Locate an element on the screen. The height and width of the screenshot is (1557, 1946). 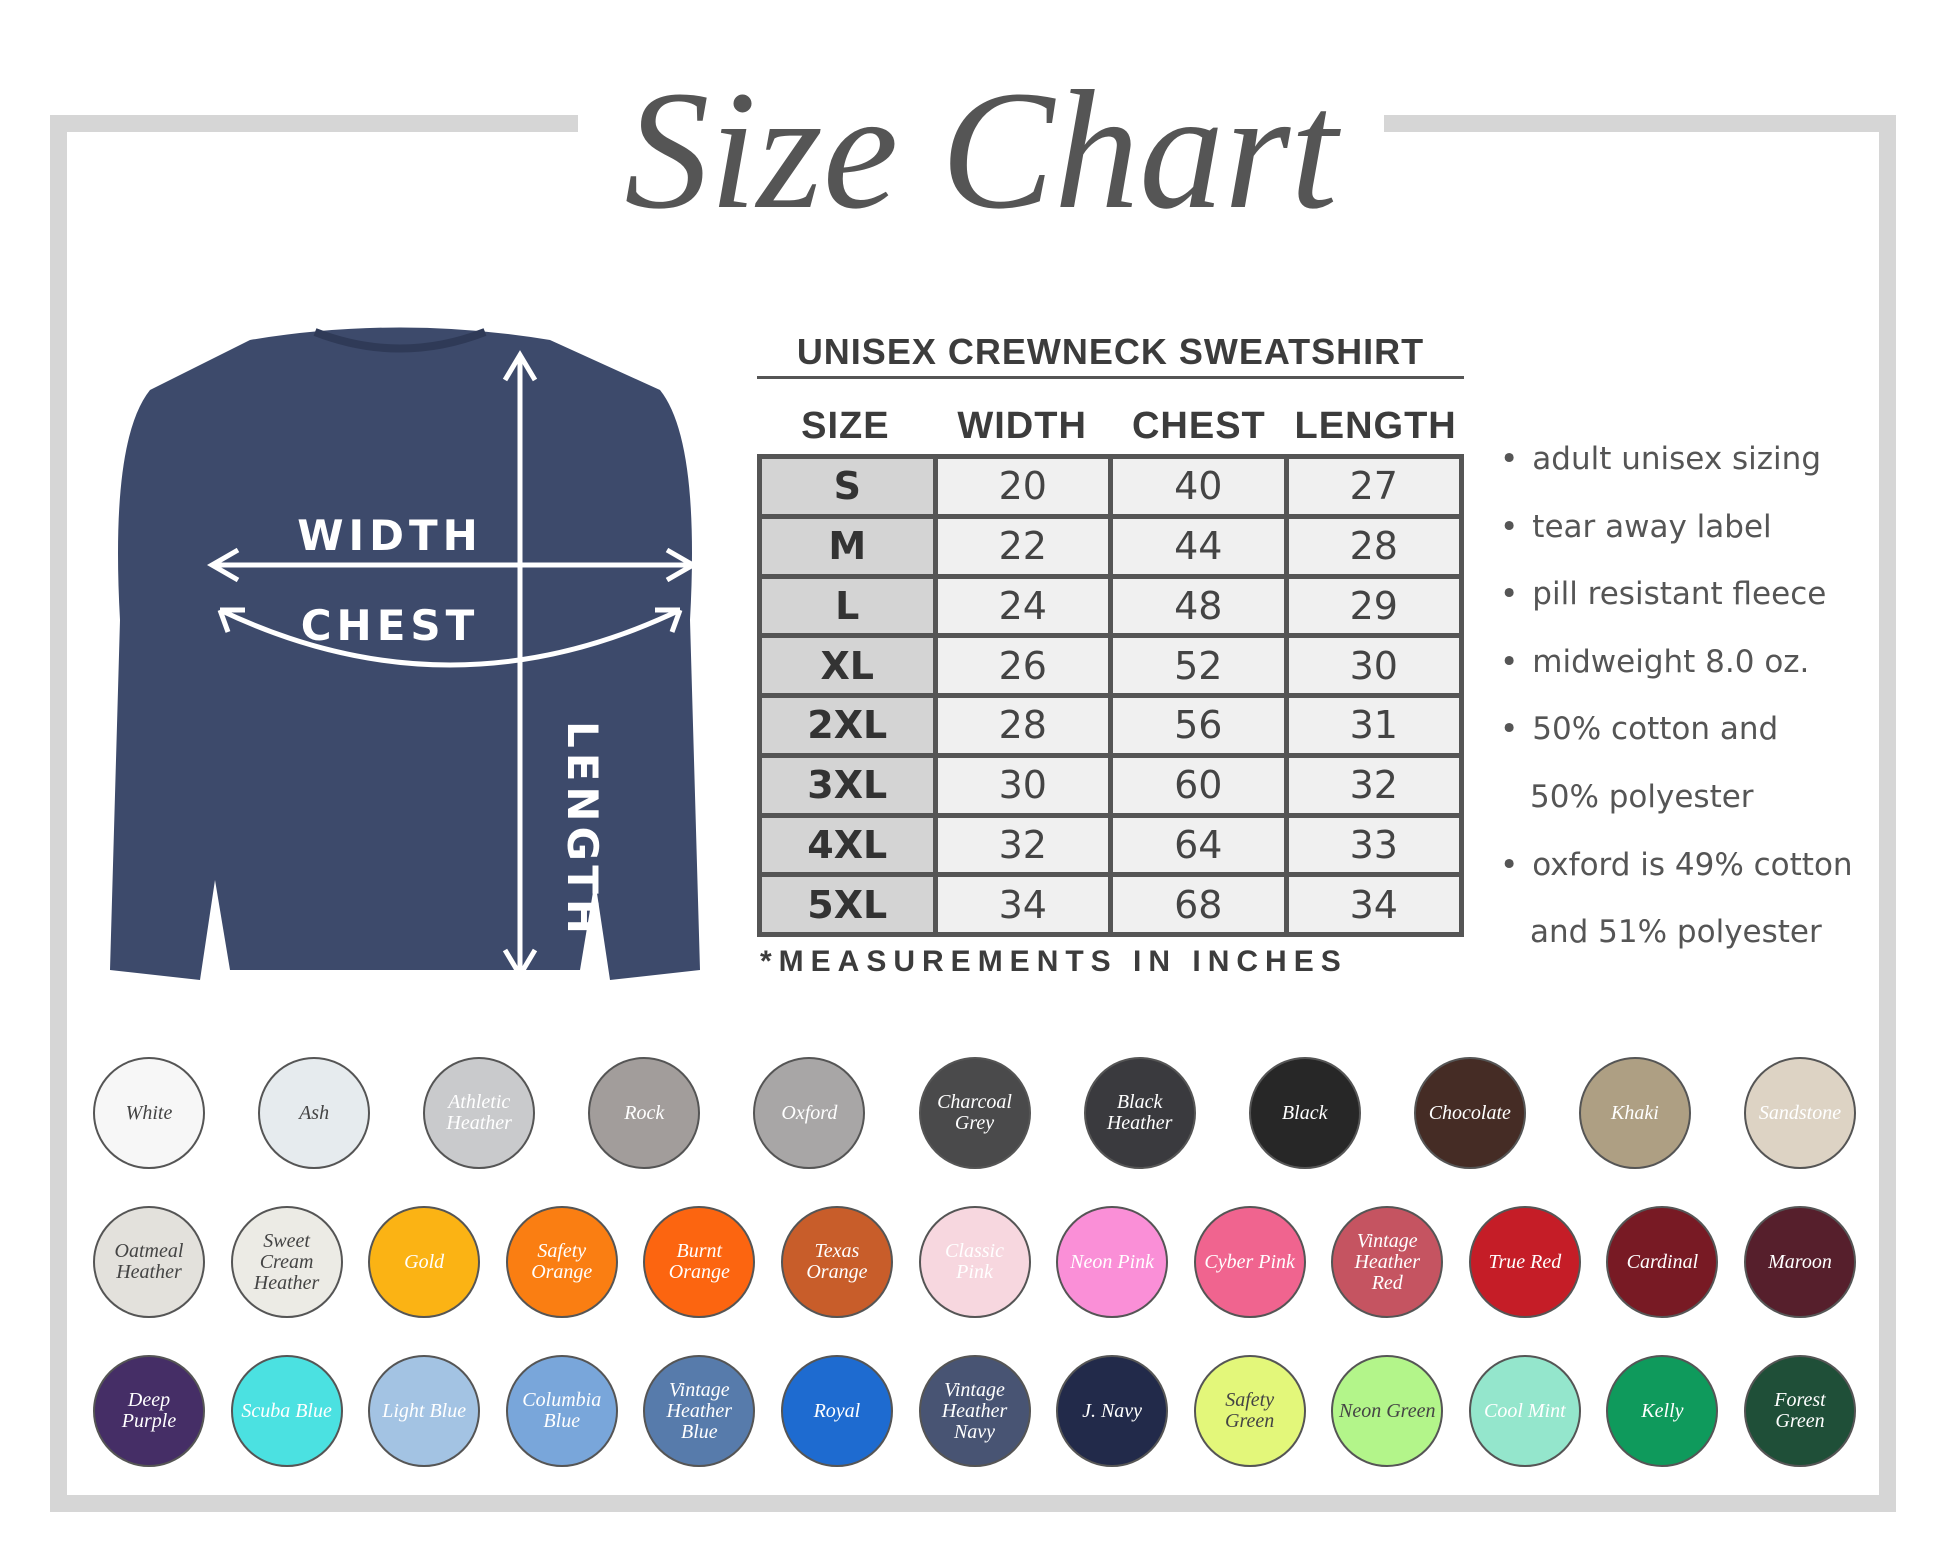
color-swatch: Neon Green is located at coordinates (1387, 1411).